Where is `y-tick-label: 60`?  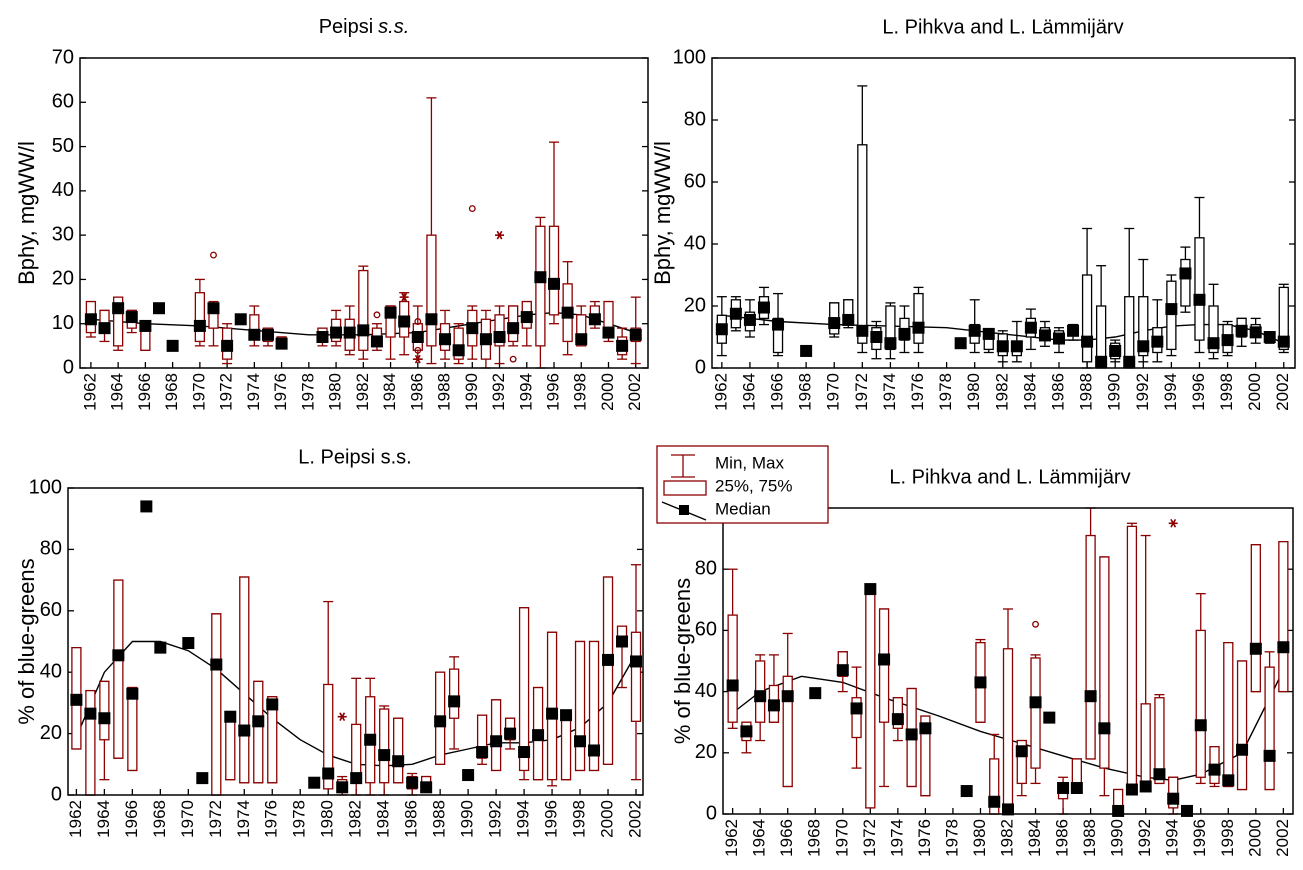
y-tick-label: 60 is located at coordinates (695, 181).